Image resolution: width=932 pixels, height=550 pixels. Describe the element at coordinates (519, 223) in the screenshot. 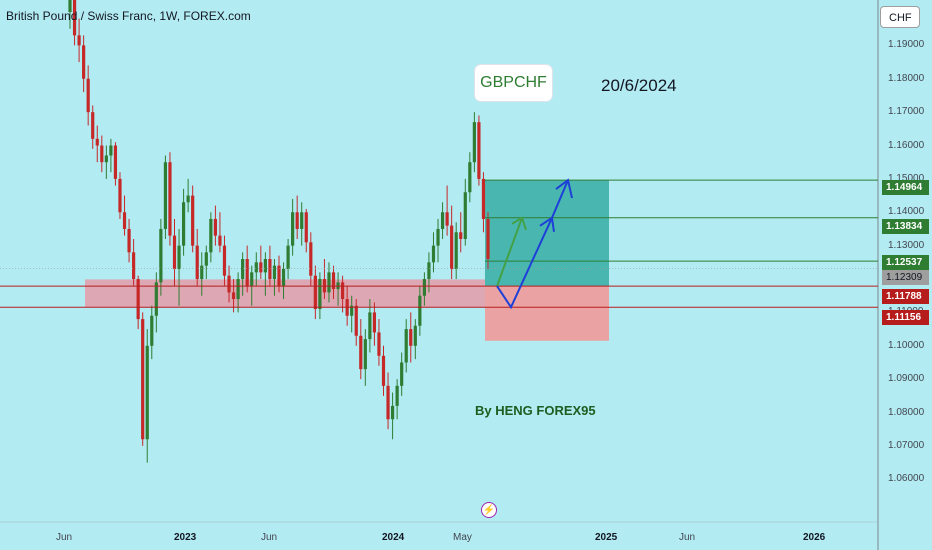

I see `projection-green-arrowhead` at that location.